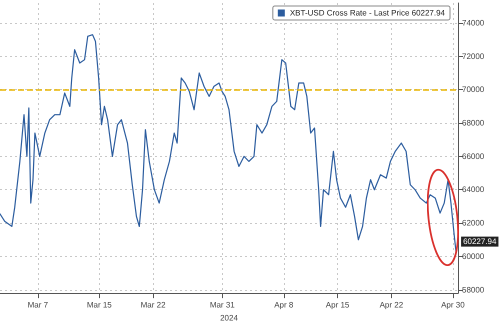  What do you see at coordinates (392, 305) in the screenshot?
I see `x-tick-label: Apr 22` at bounding box center [392, 305].